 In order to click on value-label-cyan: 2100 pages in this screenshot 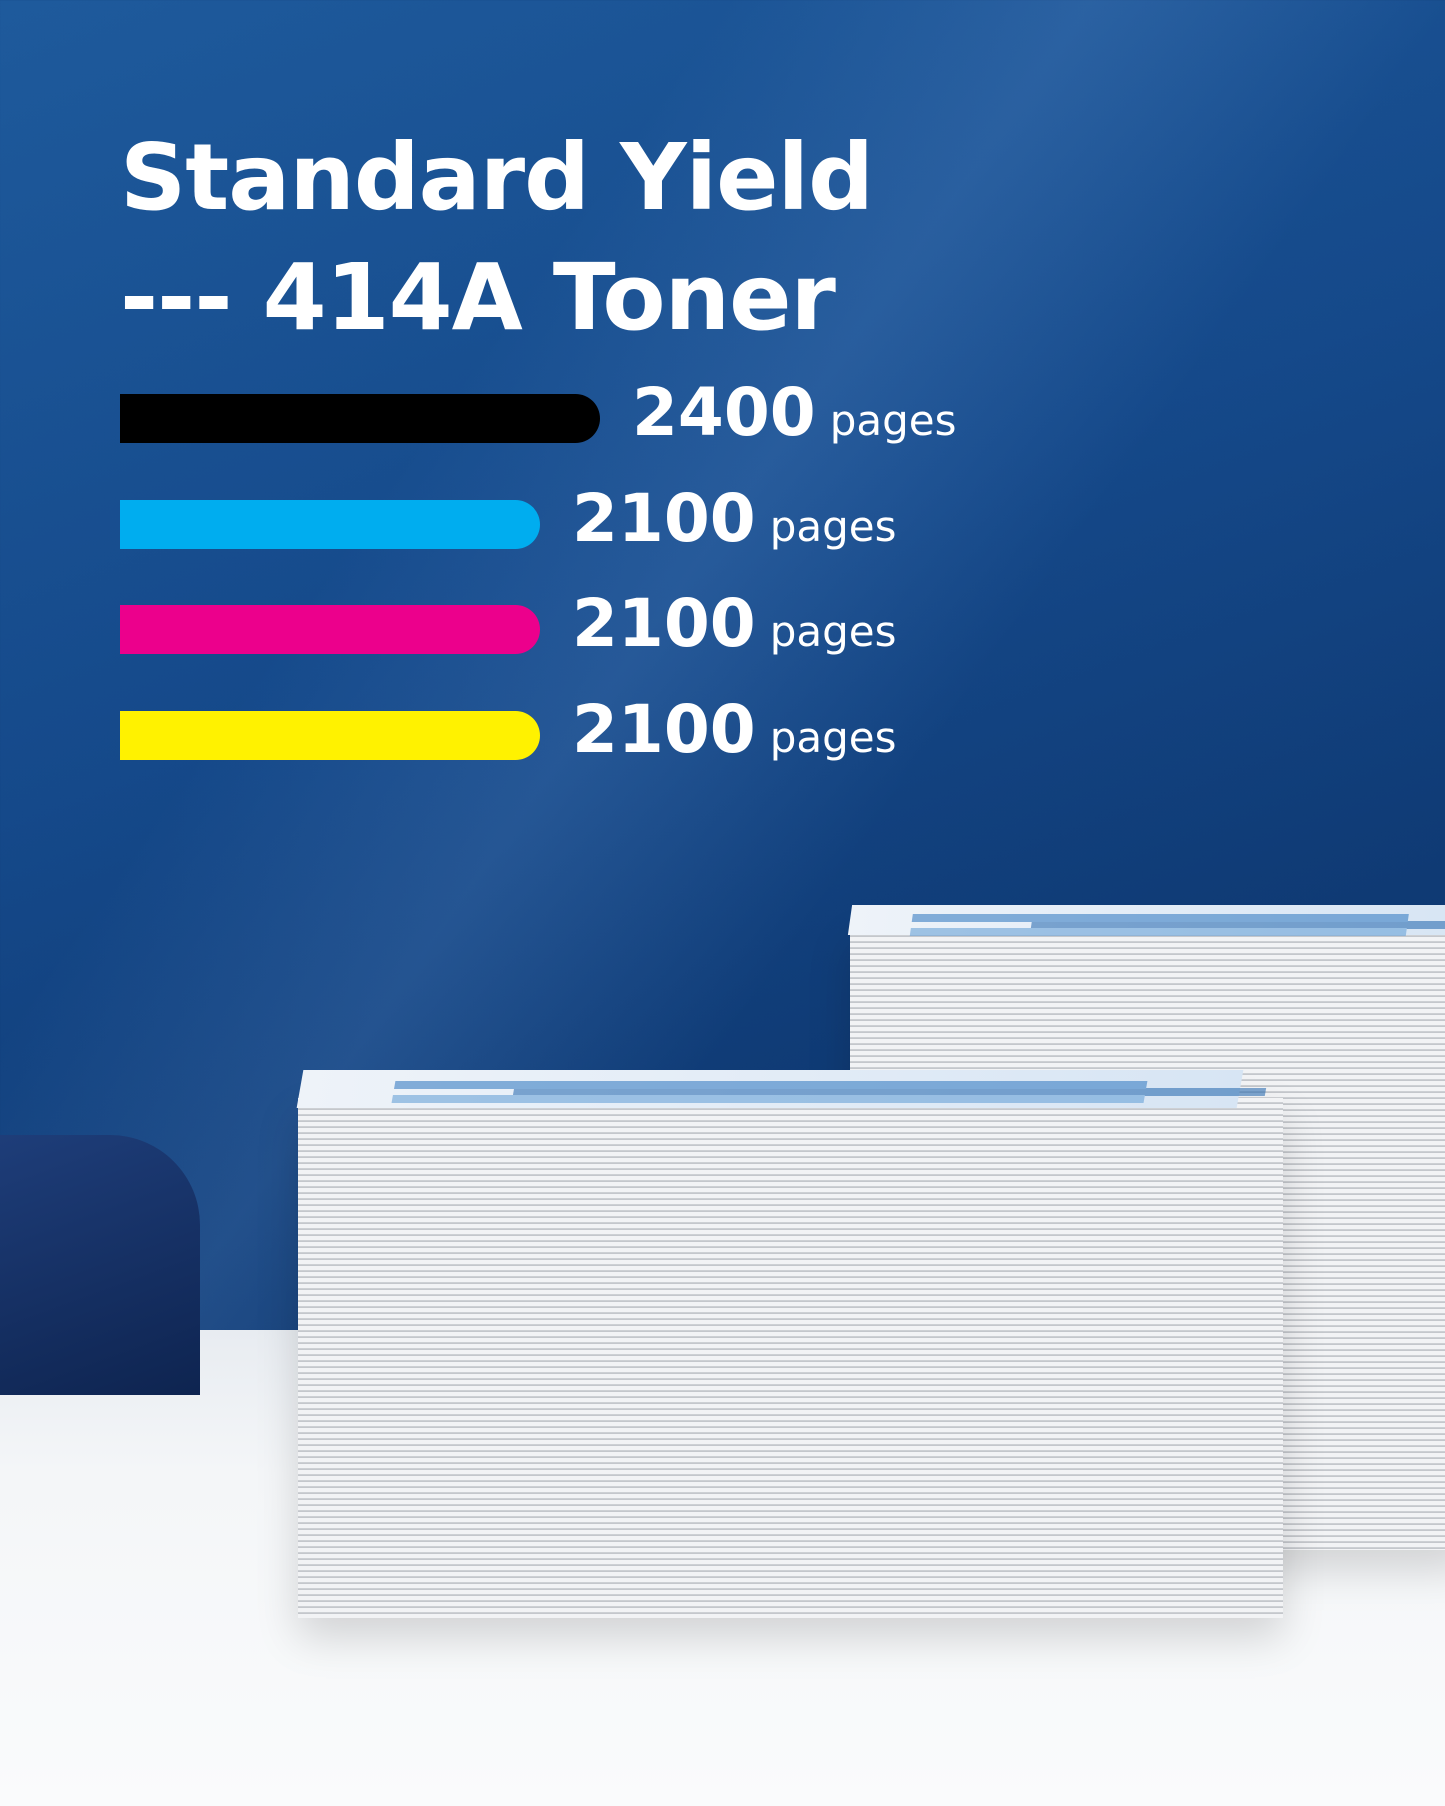, I will do `click(734, 518)`.